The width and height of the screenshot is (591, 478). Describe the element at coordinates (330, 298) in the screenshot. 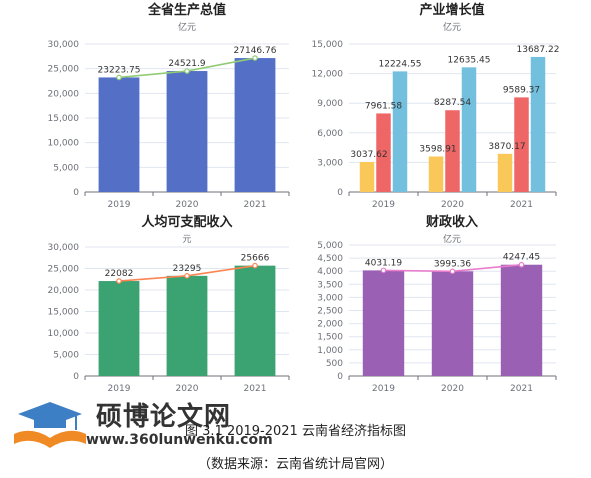

I see `chart4-ytick-label: 3,000` at that location.